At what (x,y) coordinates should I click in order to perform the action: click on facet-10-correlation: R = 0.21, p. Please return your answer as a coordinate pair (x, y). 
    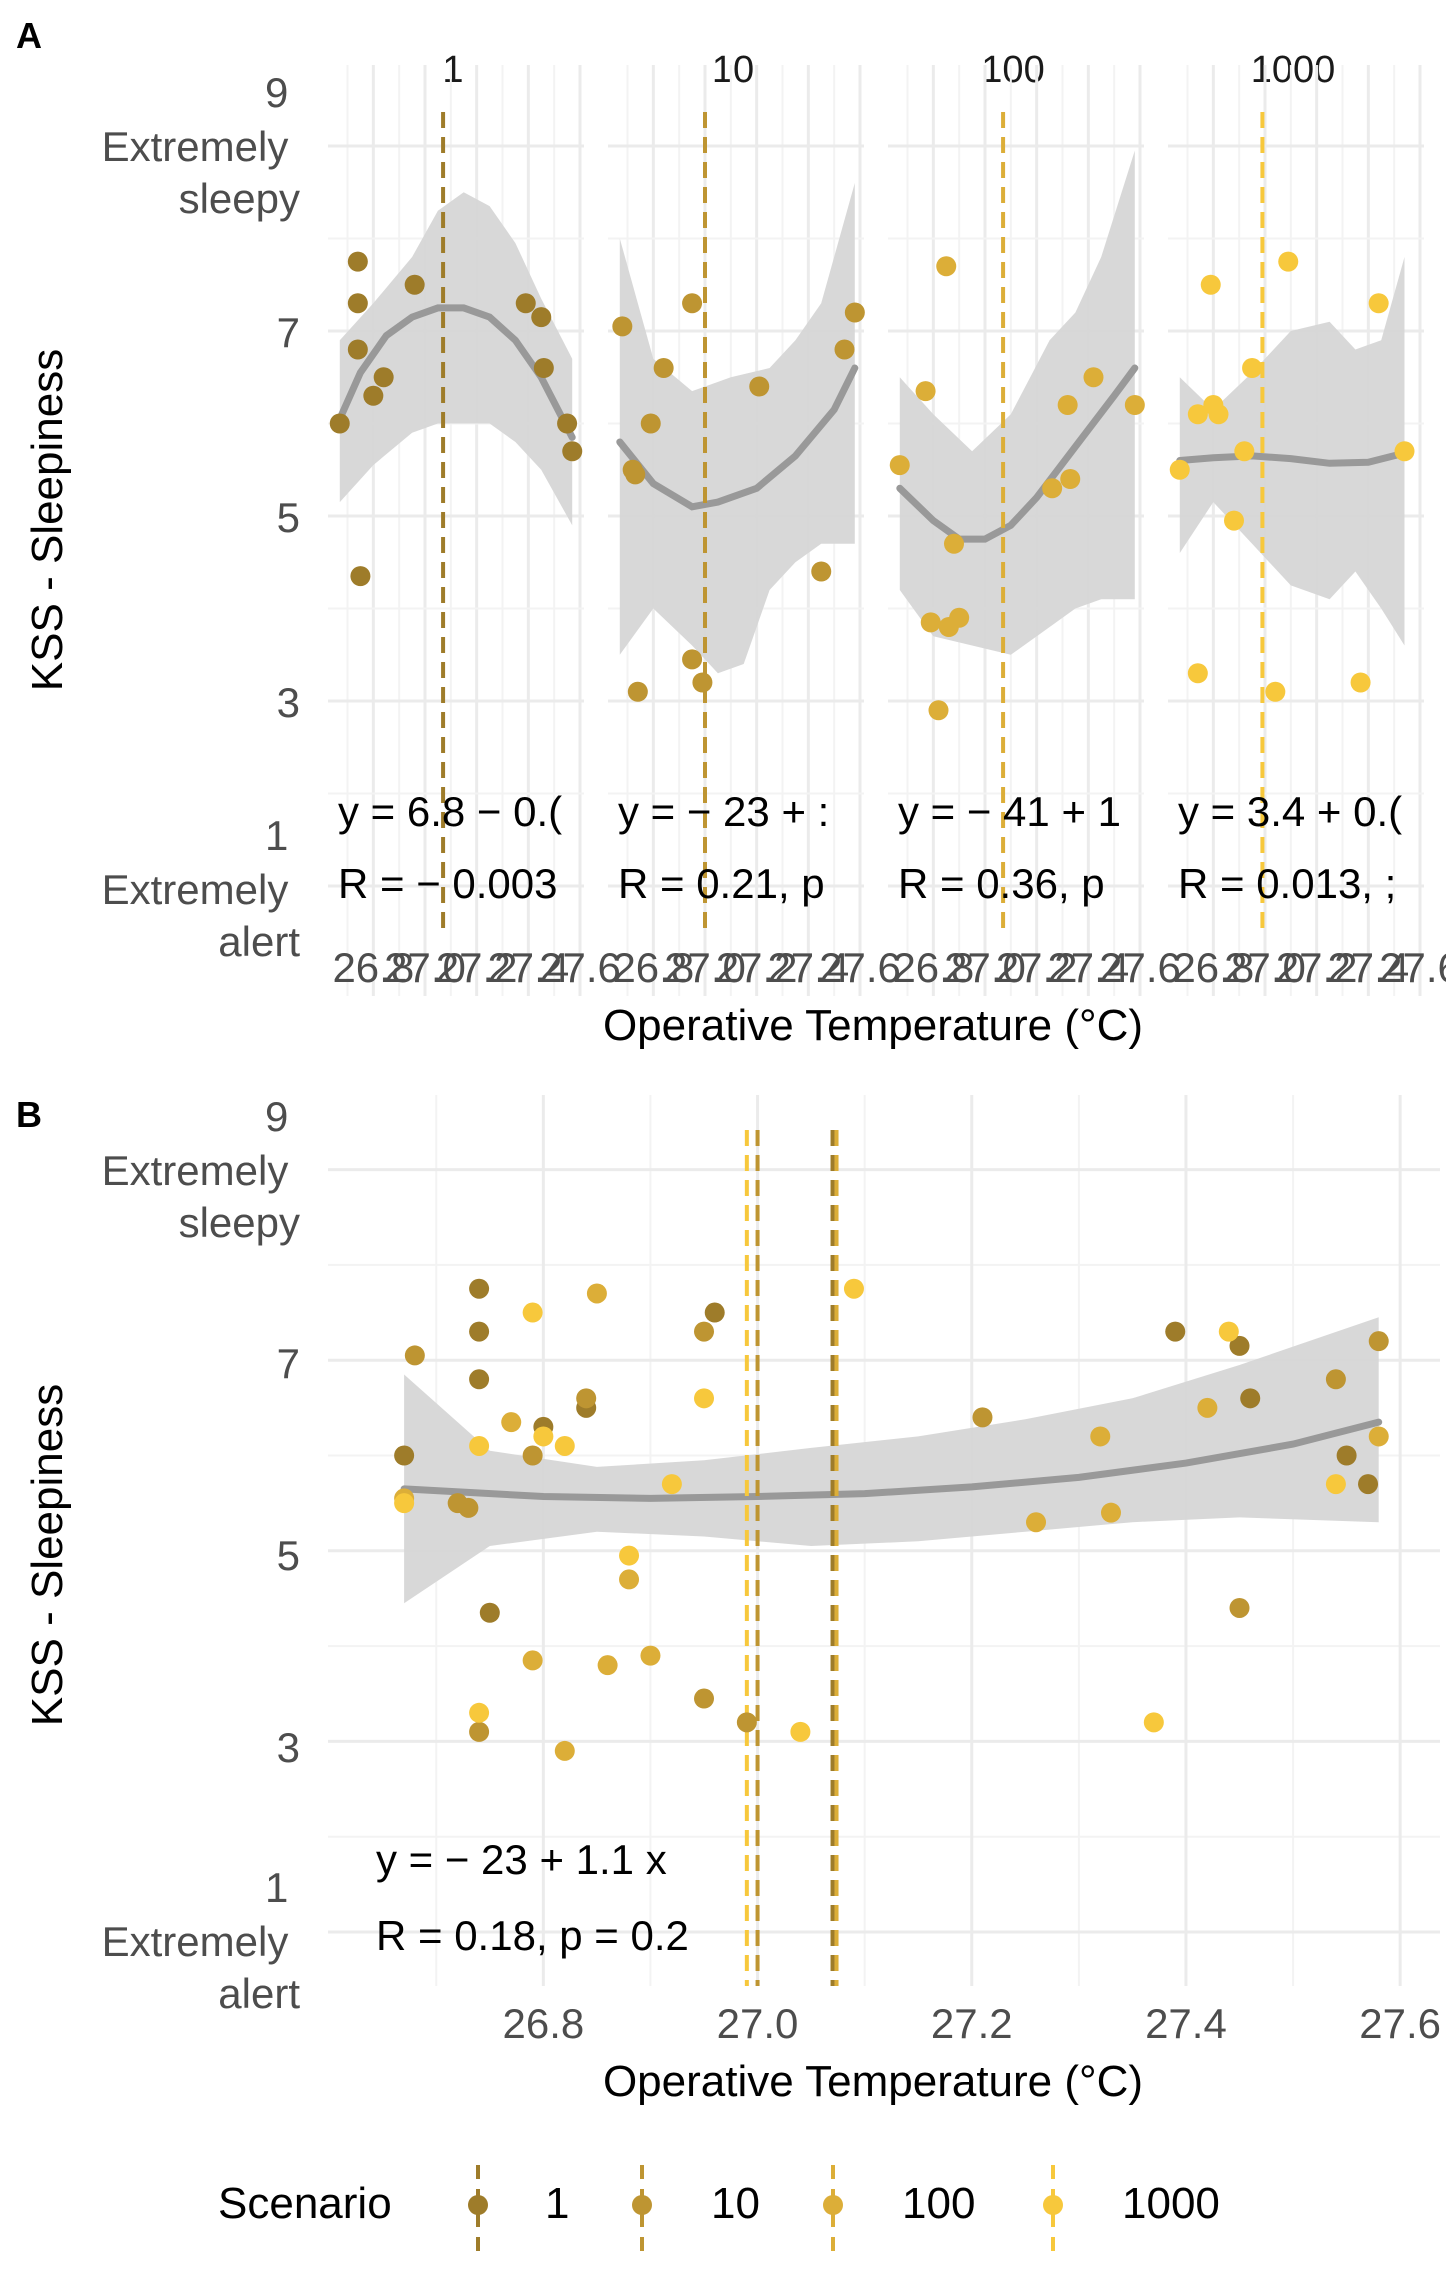
    Looking at the image, I should click on (721, 883).